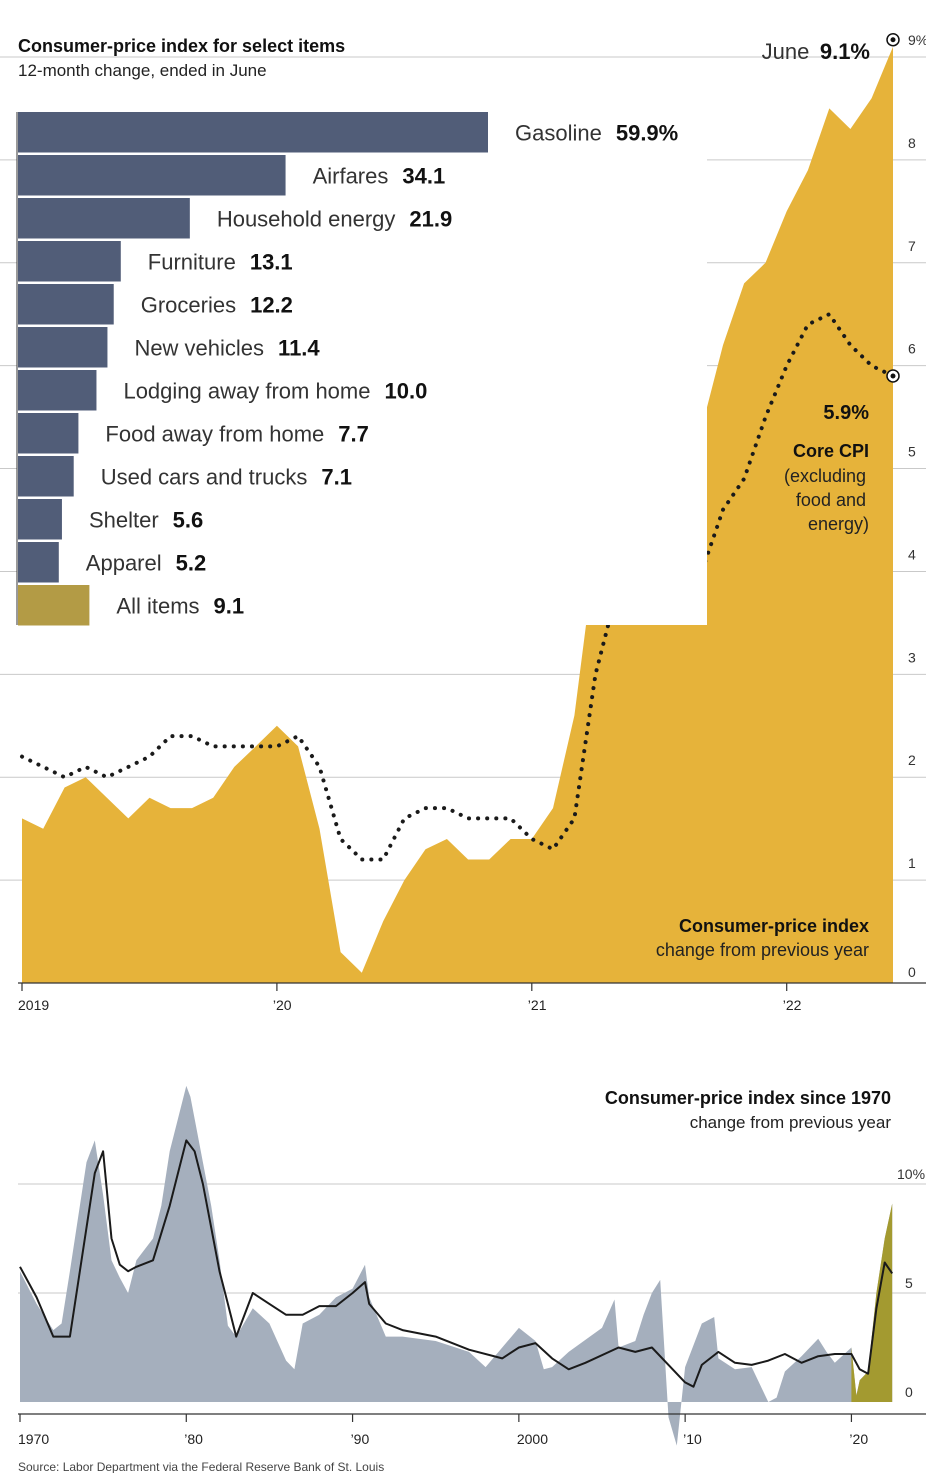 This screenshot has height=1473, width=926. I want to click on bar-value-label: 5.2, so click(191, 562).